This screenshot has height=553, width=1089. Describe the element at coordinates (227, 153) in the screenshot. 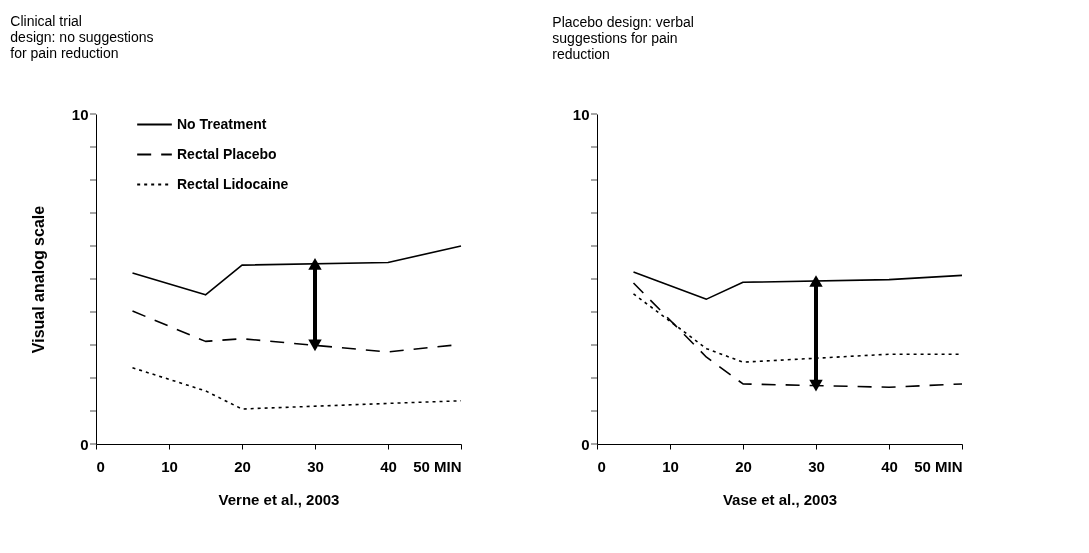

I see `legend-label: Rectal Placebo` at that location.